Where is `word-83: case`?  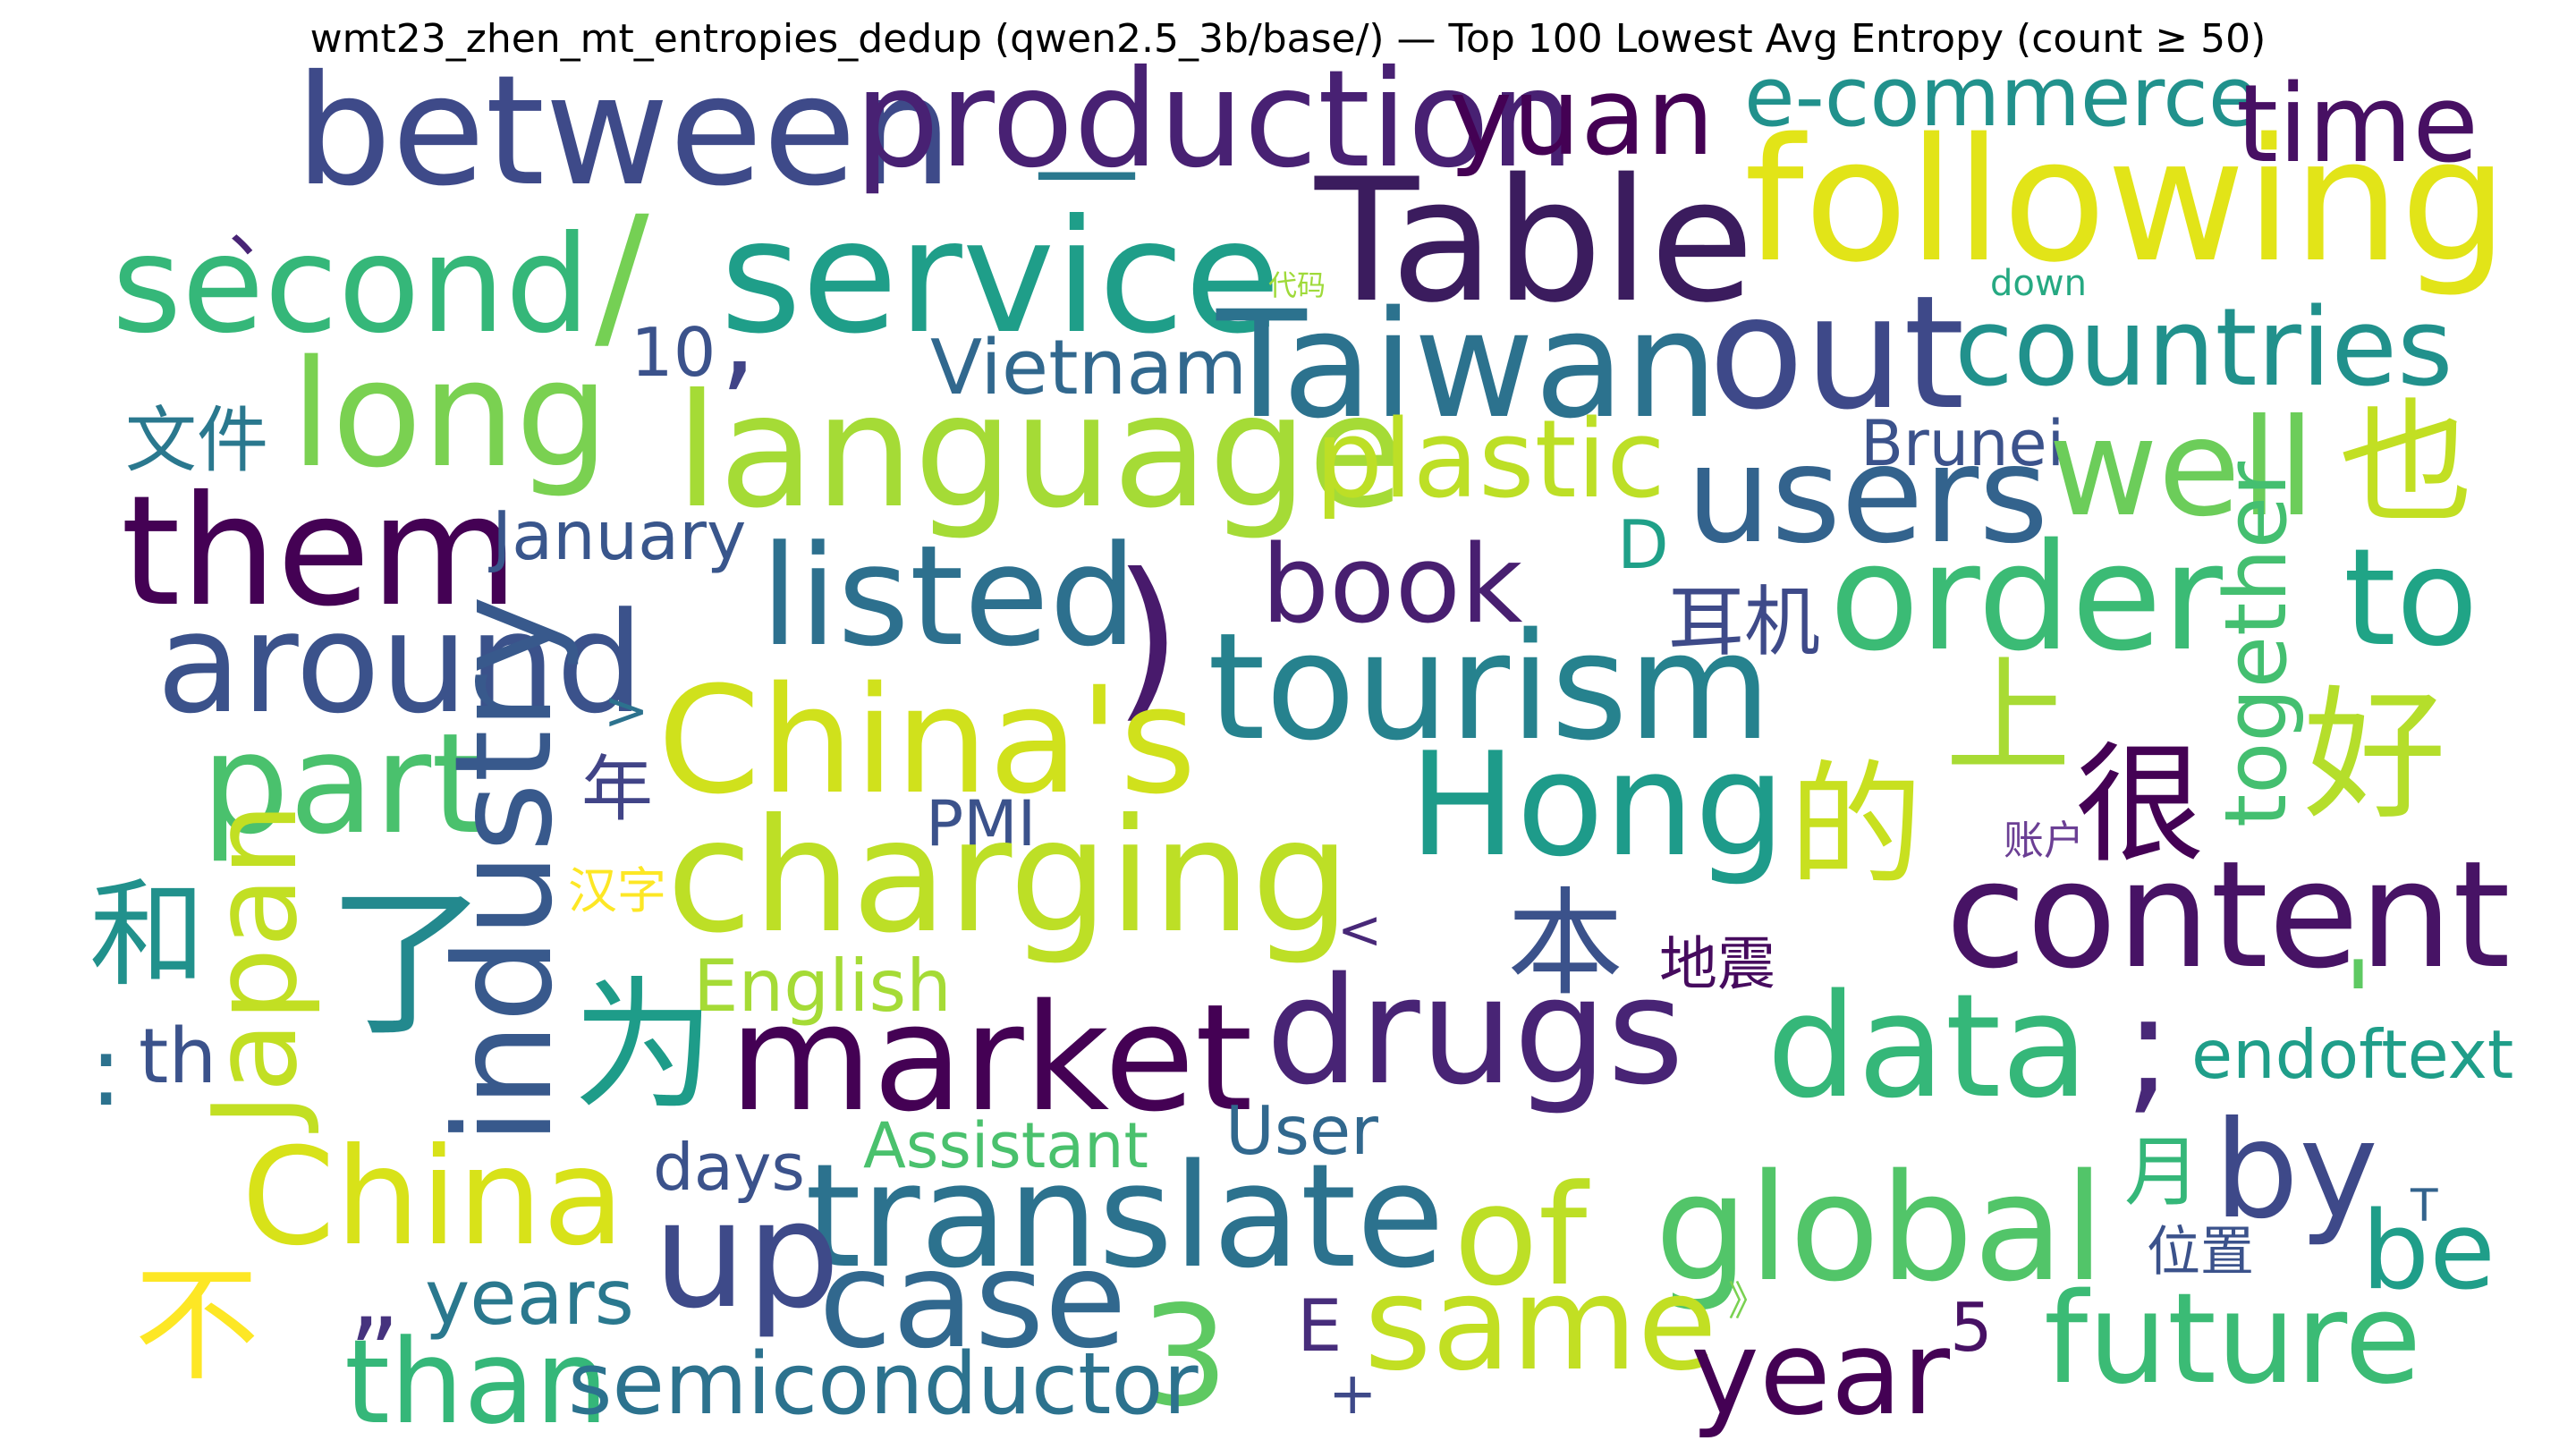 word-83: case is located at coordinates (972, 1300).